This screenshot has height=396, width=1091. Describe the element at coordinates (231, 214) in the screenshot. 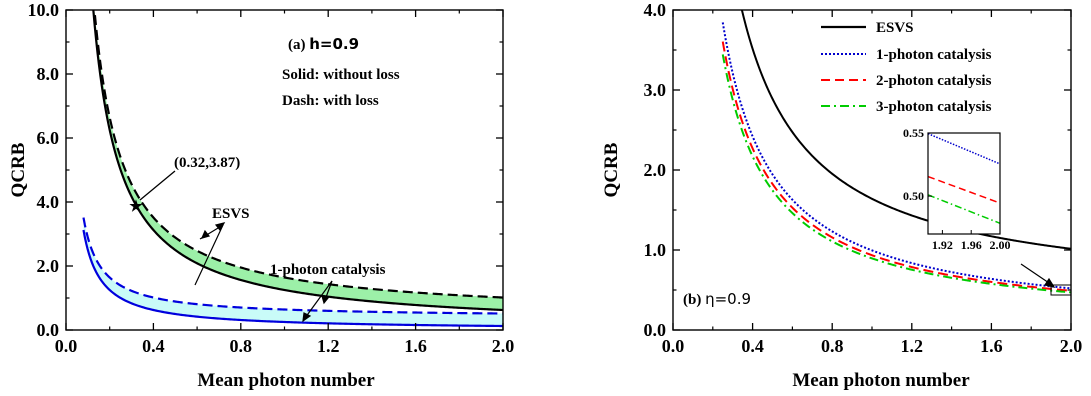

I see `esvs-annotation-label: ESVS` at that location.